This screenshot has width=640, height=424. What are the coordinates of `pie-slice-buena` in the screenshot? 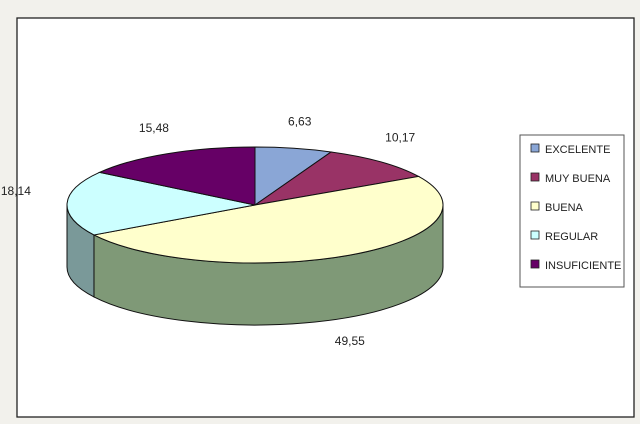 It's located at (268, 219).